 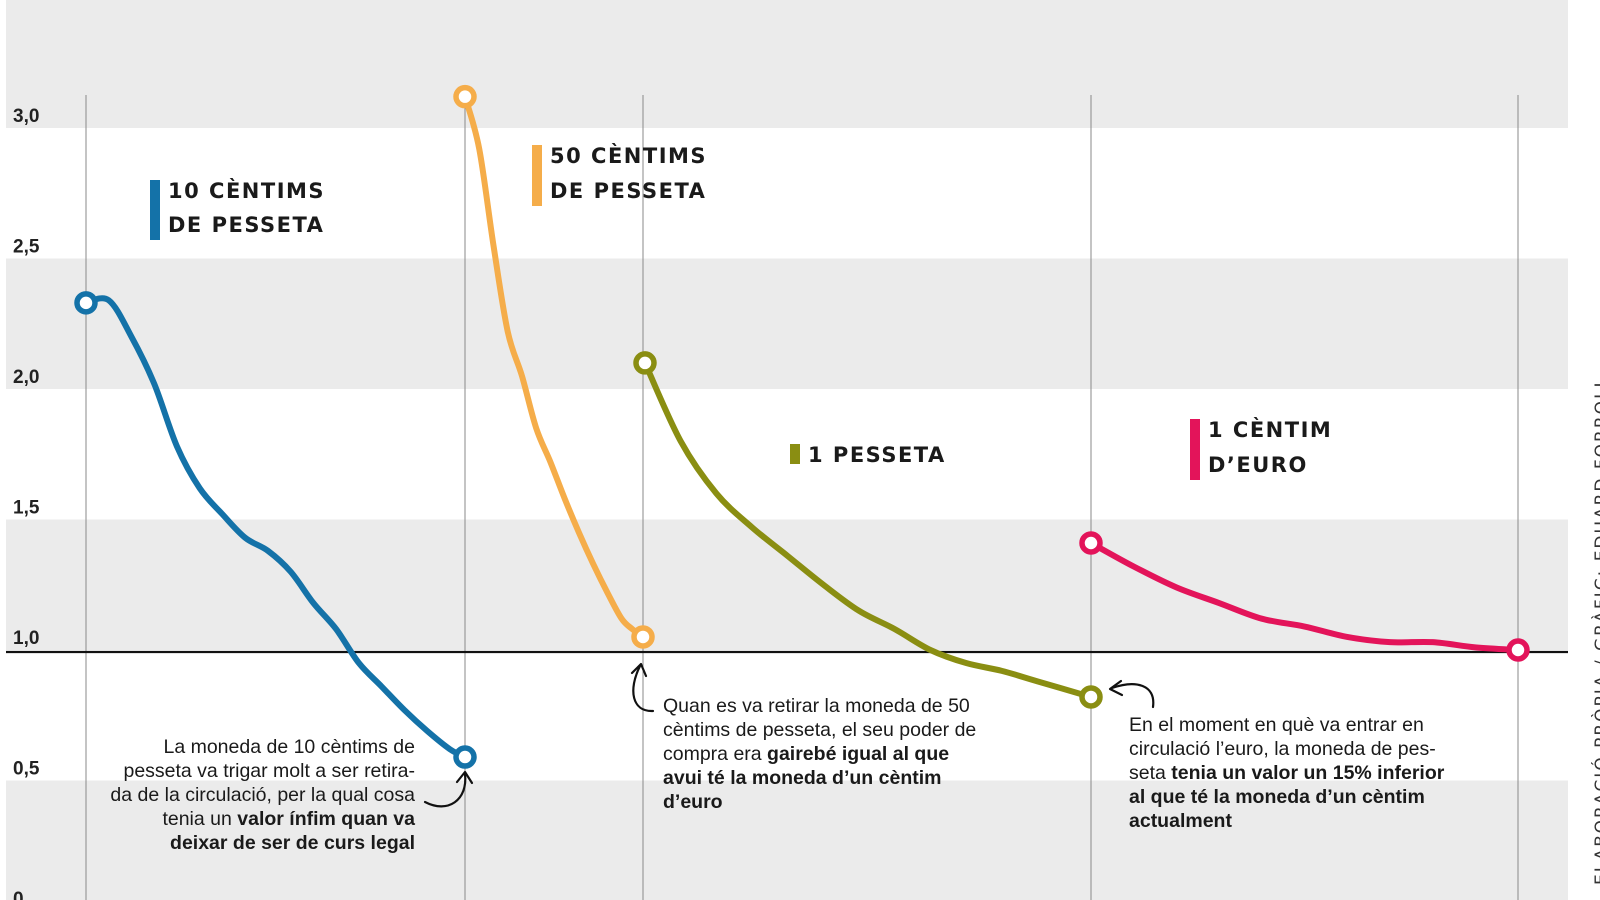 What do you see at coordinates (155, 210) in the screenshot?
I see `series-0-label-bar` at bounding box center [155, 210].